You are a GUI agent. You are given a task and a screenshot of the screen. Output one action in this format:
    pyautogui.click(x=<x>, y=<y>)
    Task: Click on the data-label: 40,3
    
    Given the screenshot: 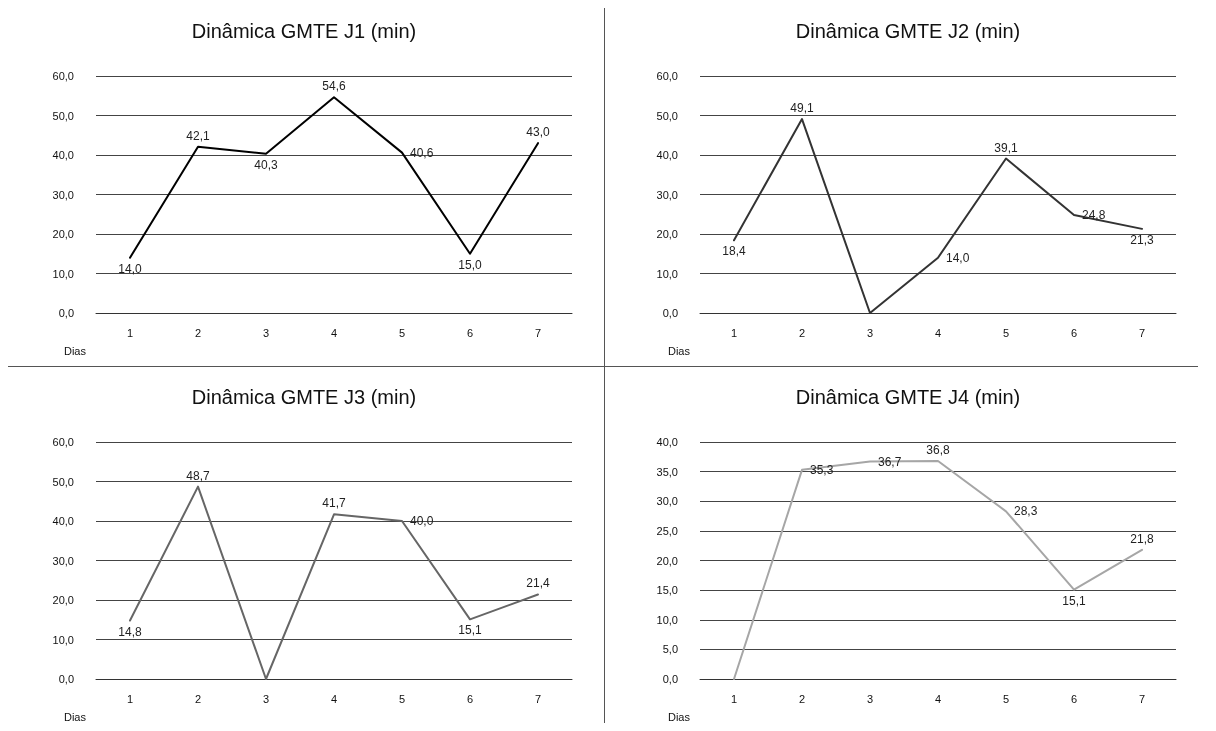 What is the action you would take?
    pyautogui.click(x=266, y=164)
    